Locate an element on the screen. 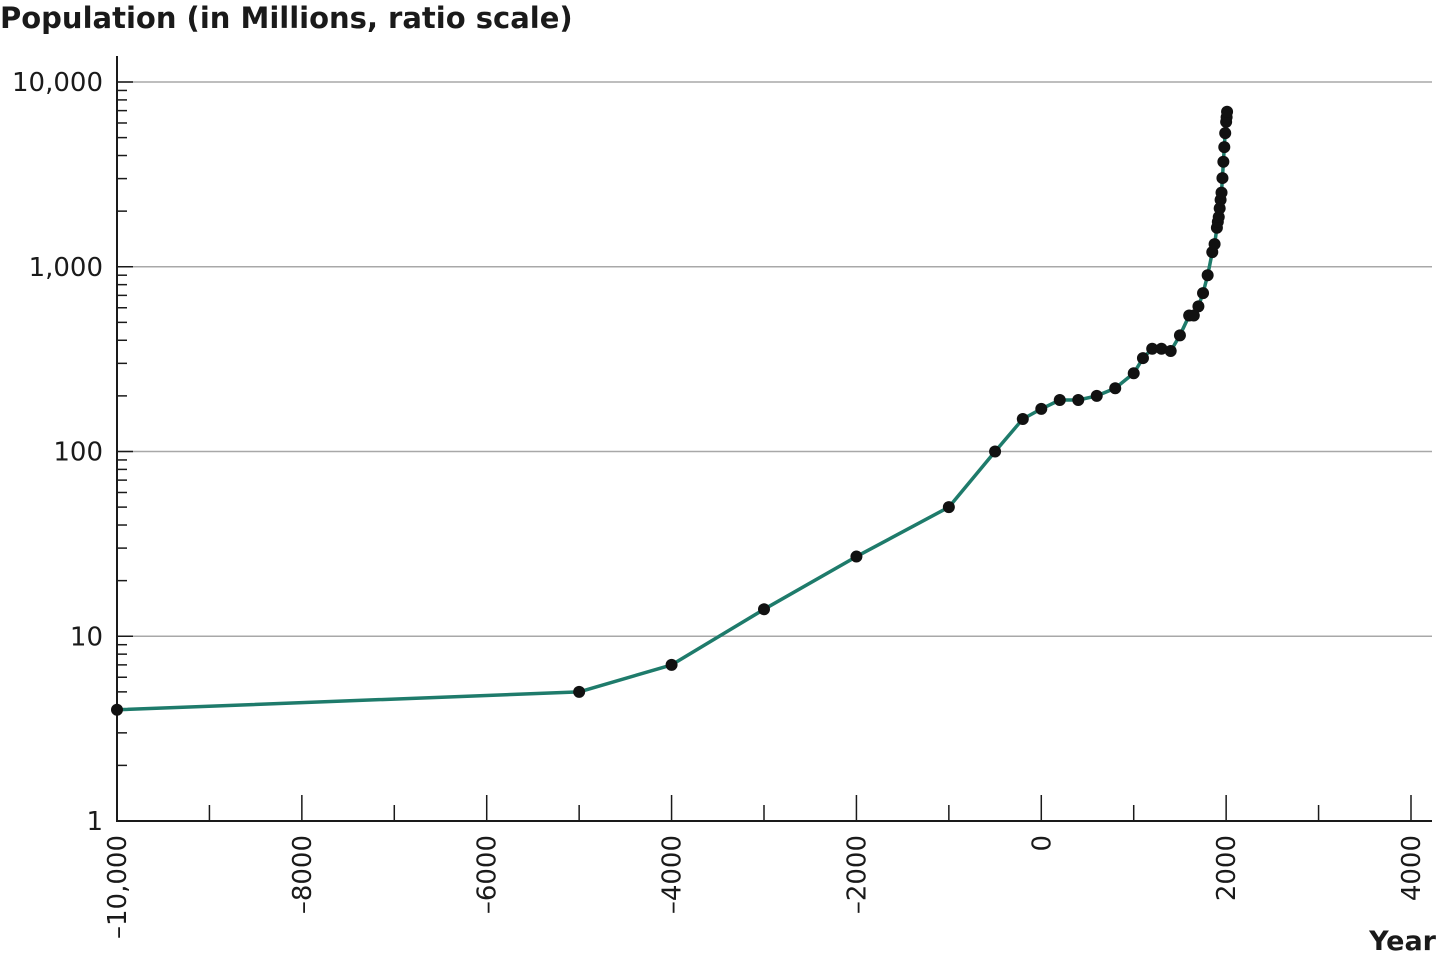 The image size is (1438, 962). y-tick-label: 1,000 is located at coordinates (66, 268).